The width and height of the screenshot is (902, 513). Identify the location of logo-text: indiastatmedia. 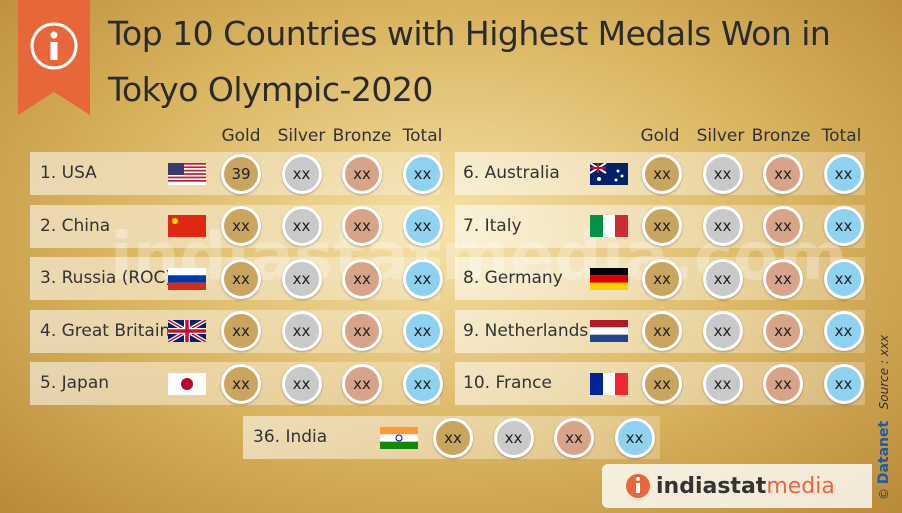
(745, 486).